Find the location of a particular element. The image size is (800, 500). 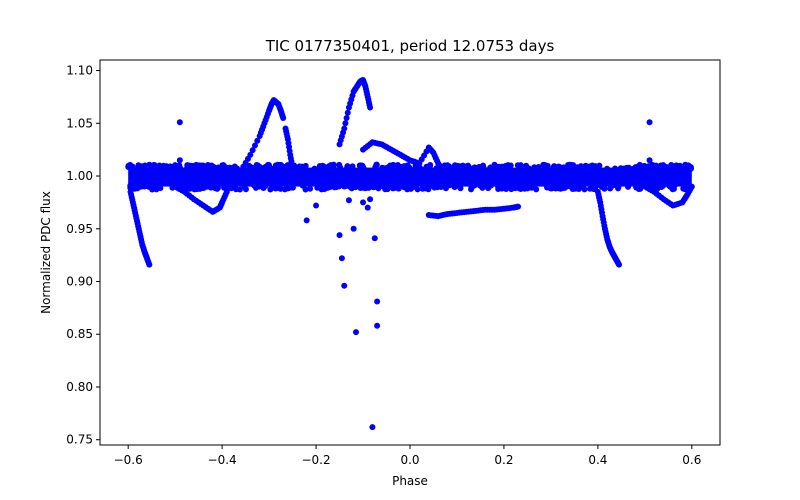

x-tick-label: 0.6 is located at coordinates (691, 460).